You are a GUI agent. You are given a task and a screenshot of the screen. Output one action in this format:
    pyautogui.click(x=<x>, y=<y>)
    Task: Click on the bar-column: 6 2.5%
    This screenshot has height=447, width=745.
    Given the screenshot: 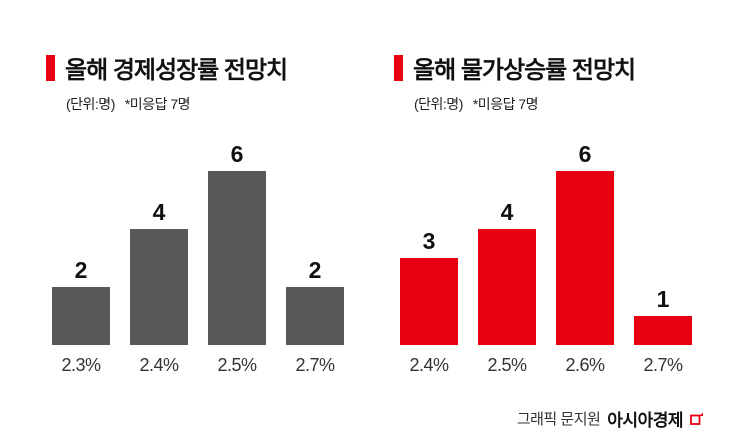 What is the action you would take?
    pyautogui.click(x=237, y=258)
    